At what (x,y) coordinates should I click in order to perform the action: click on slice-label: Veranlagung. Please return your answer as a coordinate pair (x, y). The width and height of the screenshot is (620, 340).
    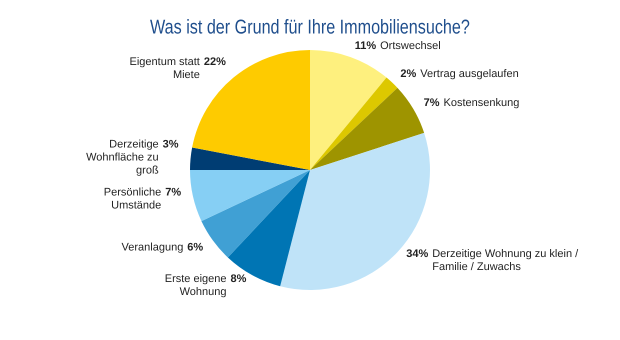
    Looking at the image, I should click on (153, 248).